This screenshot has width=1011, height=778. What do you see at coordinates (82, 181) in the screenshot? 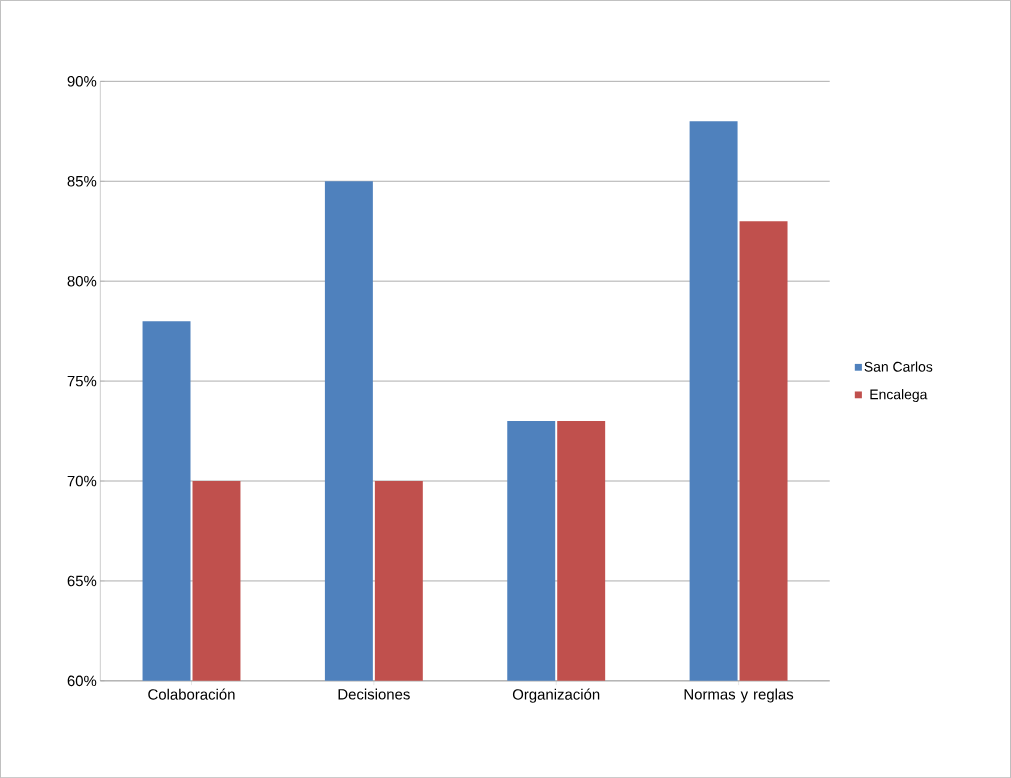
I see `y-tick-label: 85%` at bounding box center [82, 181].